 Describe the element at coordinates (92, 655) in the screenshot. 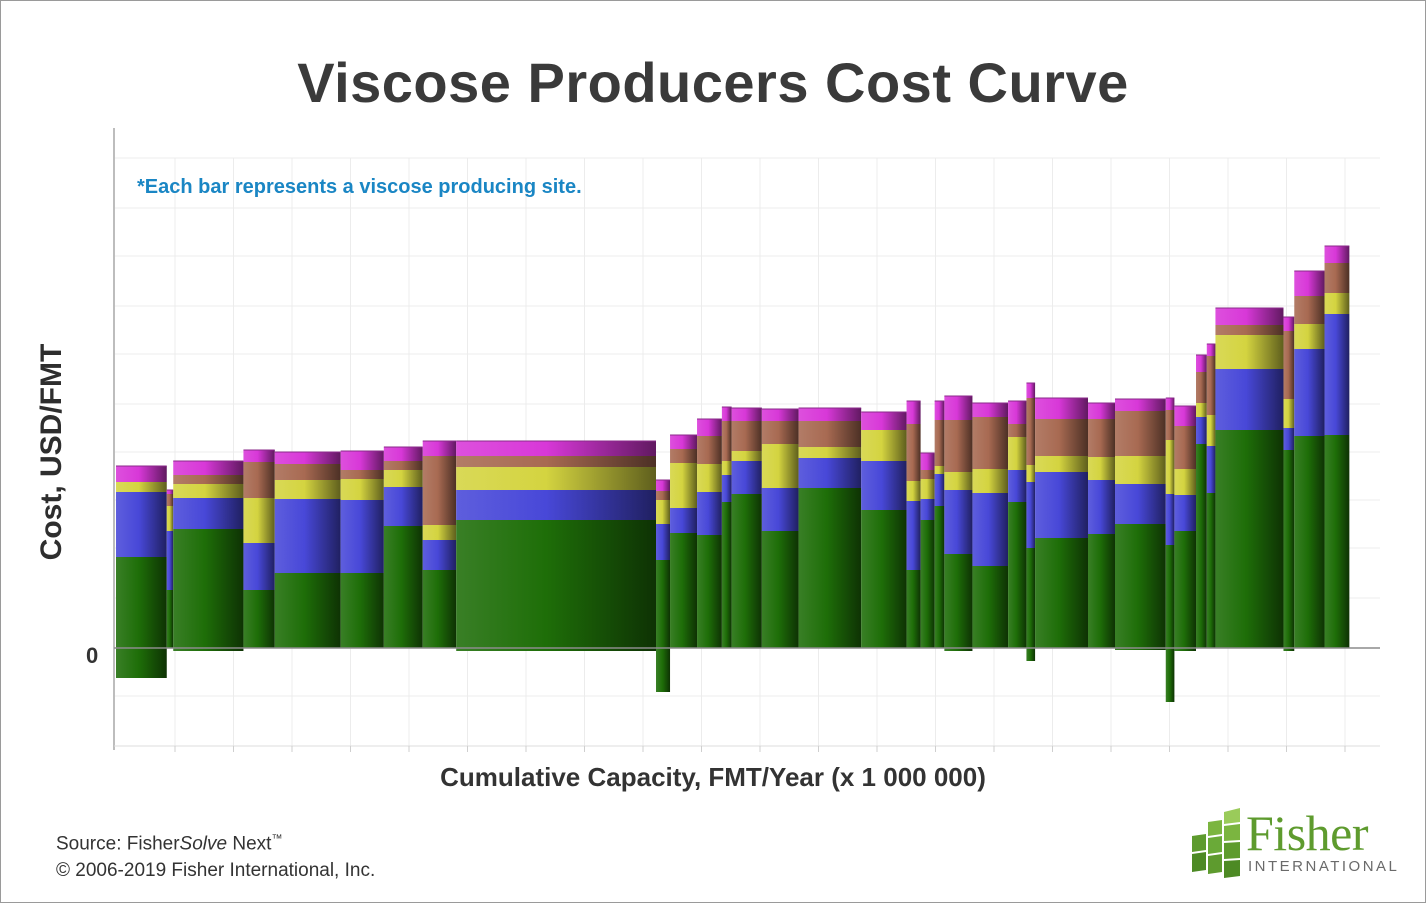

I see `y-tick-label-zero: 0` at that location.